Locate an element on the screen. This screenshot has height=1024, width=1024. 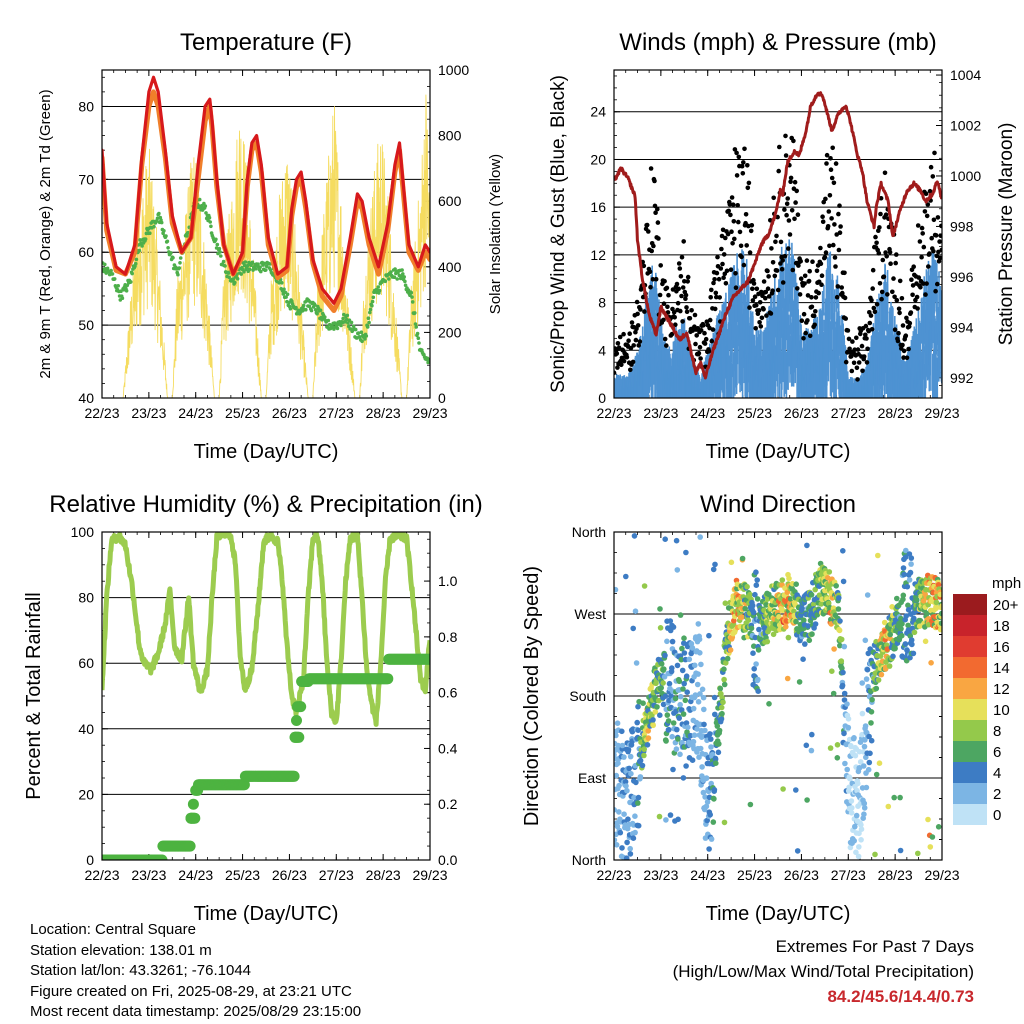
direction-title: Wind Direction is located at coordinates (778, 504).